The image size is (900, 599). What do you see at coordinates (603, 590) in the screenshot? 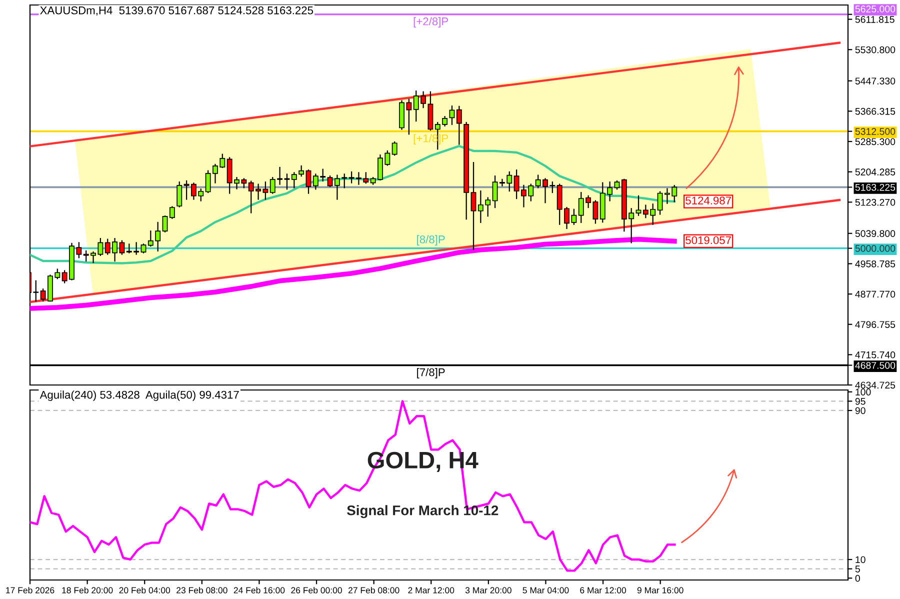
I see `x-tick-label: 6 Mar 12:00` at bounding box center [603, 590].